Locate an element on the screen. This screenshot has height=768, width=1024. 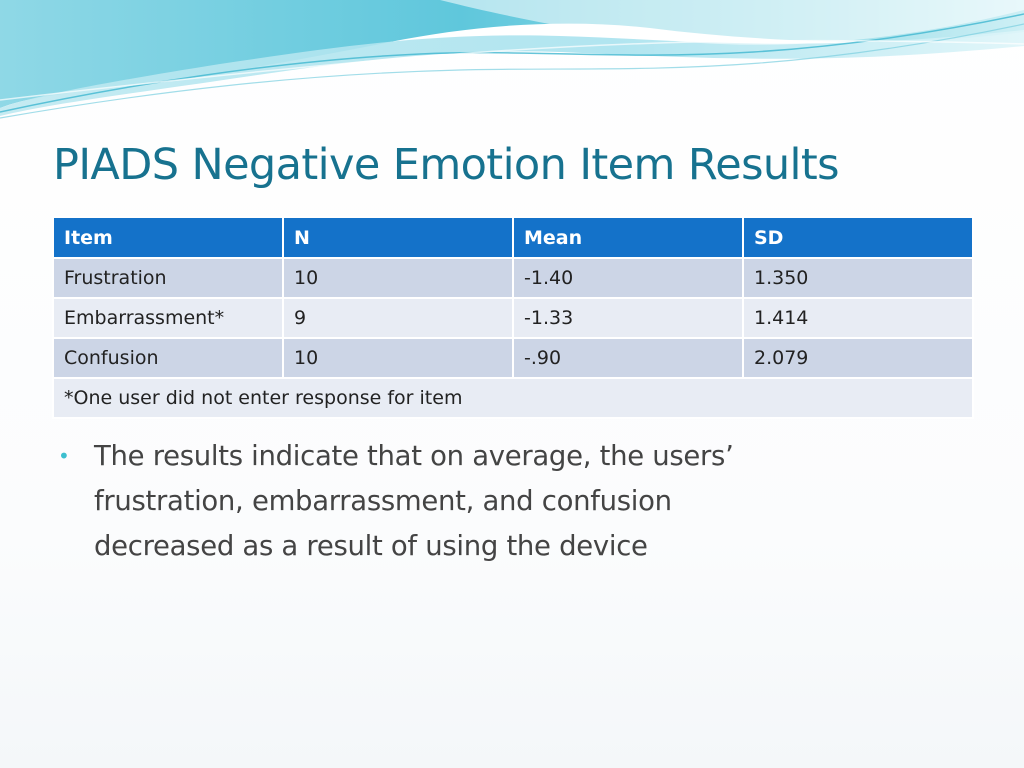
cell-mean: -1.33 is located at coordinates (628, 318).